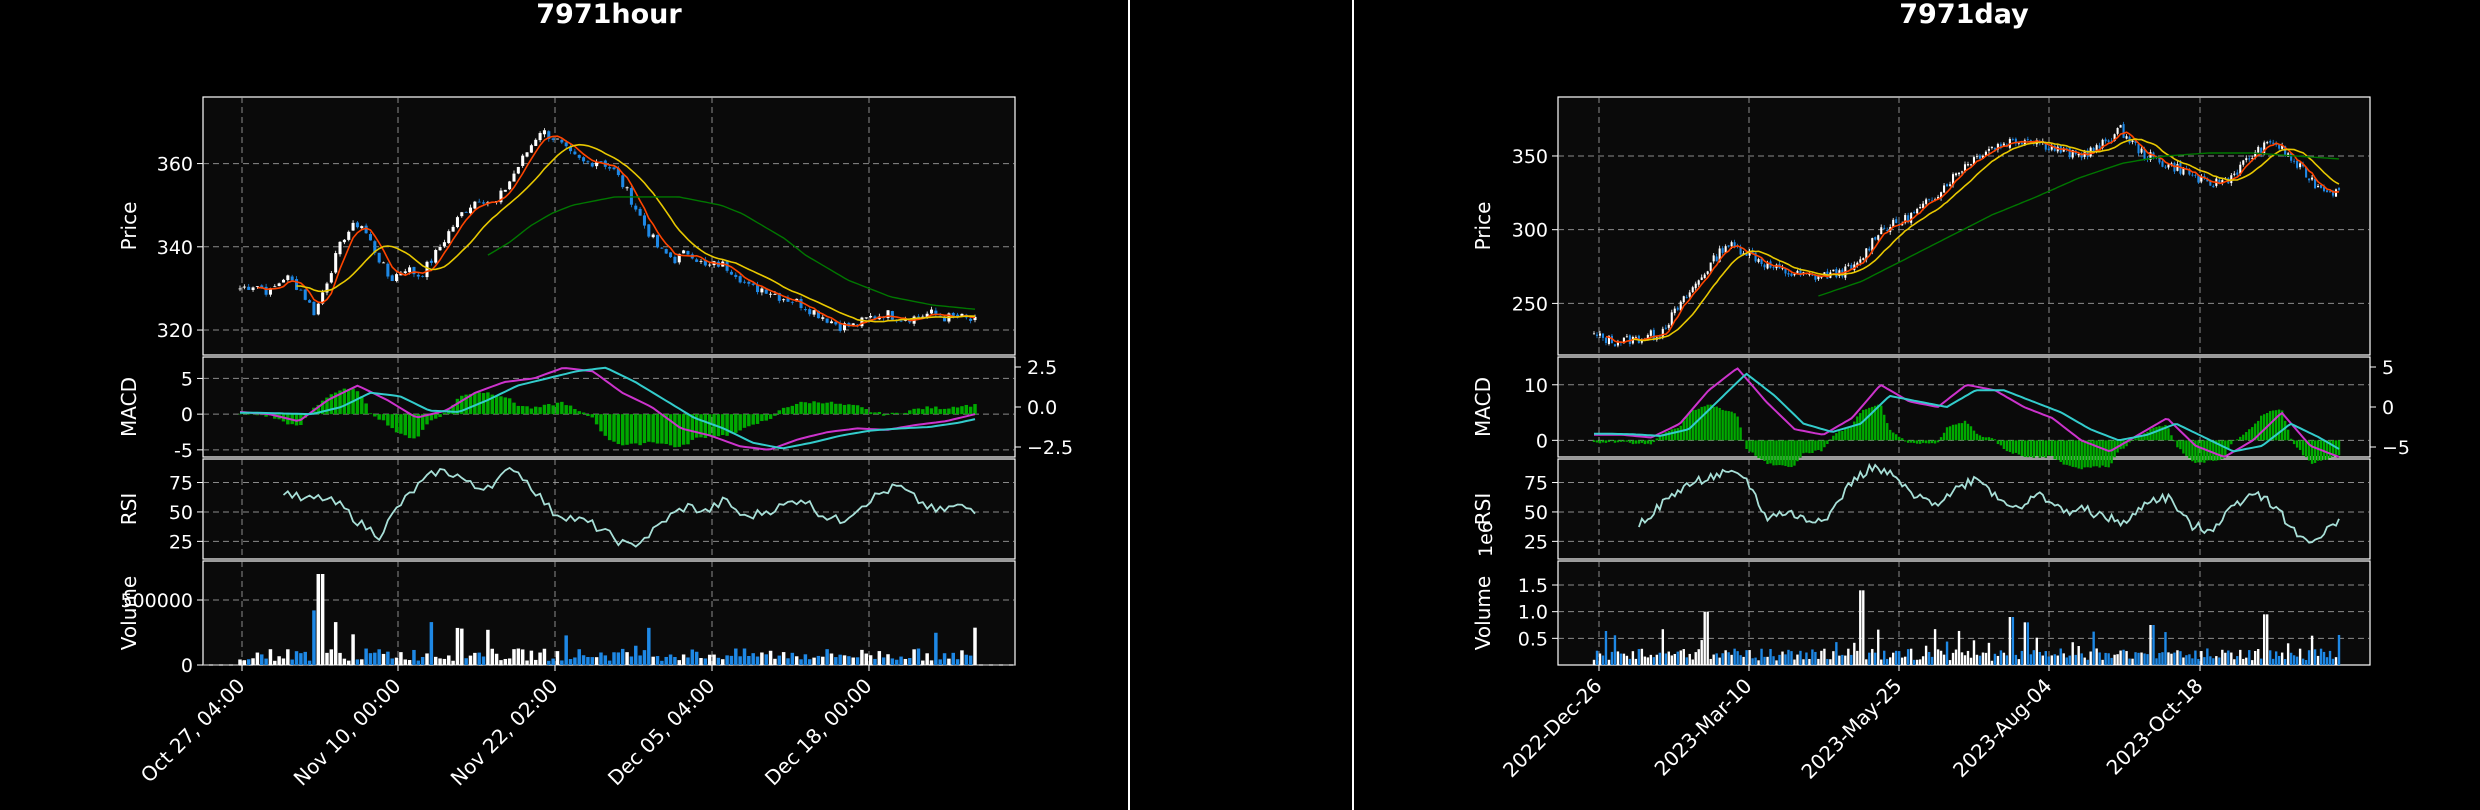  I want to click on price-ylabel: Price, so click(129, 226).